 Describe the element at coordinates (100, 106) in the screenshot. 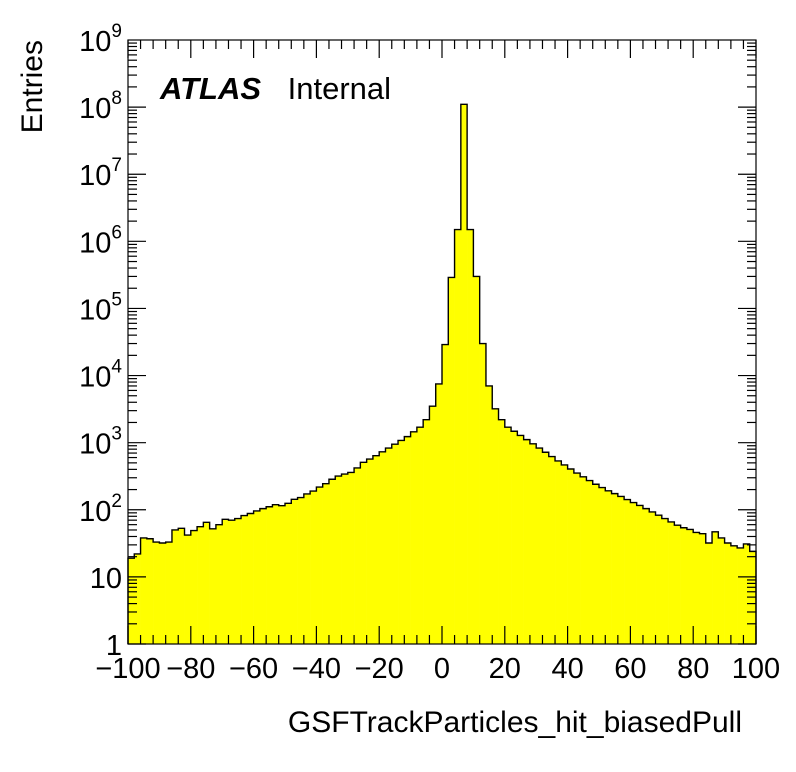

I see `y-tick-label: 10⁸` at that location.